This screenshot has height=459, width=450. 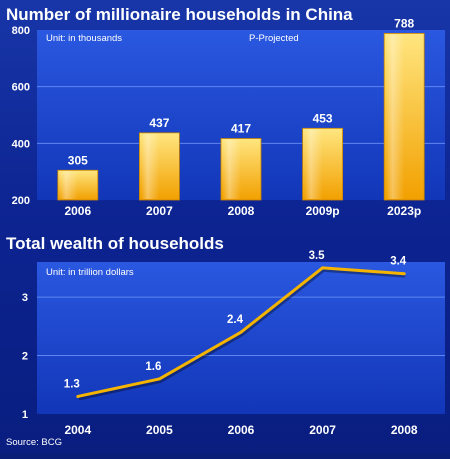 I want to click on line-point-2004, so click(x=78, y=396).